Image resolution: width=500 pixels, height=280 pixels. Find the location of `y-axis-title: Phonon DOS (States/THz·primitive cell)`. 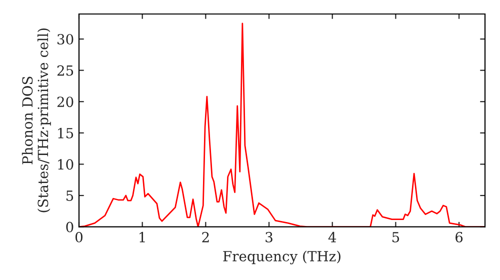

y-axis-title: Phonon DOS (States/THz·primitive cell) is located at coordinates (36, 120).